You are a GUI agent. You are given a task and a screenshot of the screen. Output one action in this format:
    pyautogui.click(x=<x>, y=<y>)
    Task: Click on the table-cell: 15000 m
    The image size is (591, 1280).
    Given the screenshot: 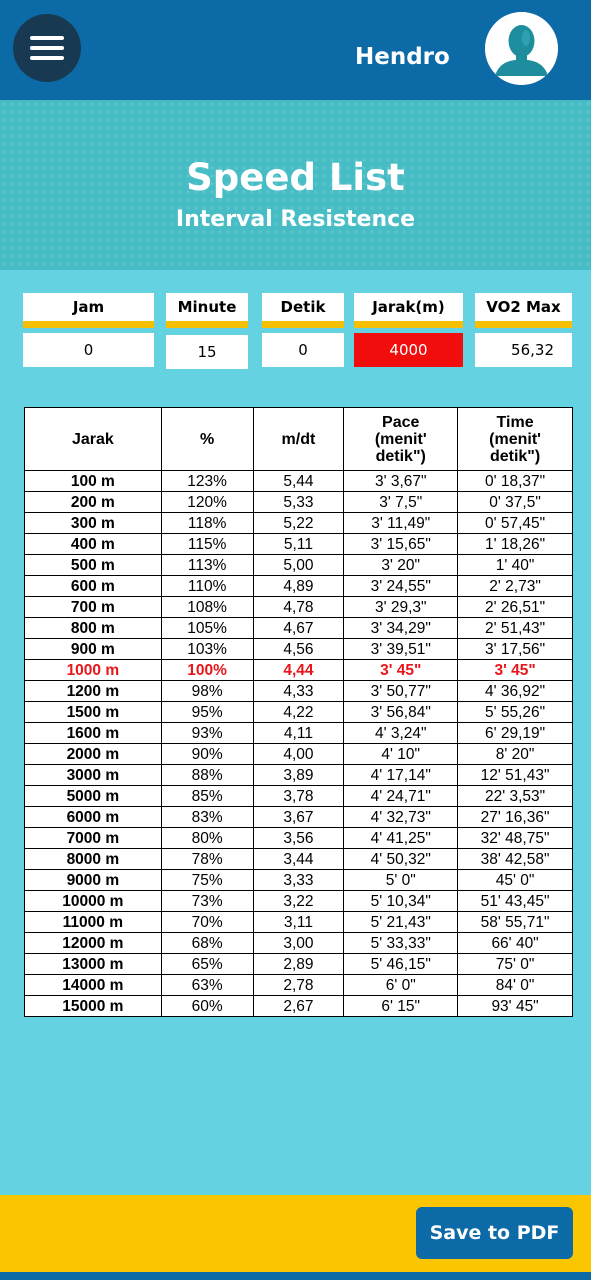 What is the action you would take?
    pyautogui.click(x=93, y=1006)
    